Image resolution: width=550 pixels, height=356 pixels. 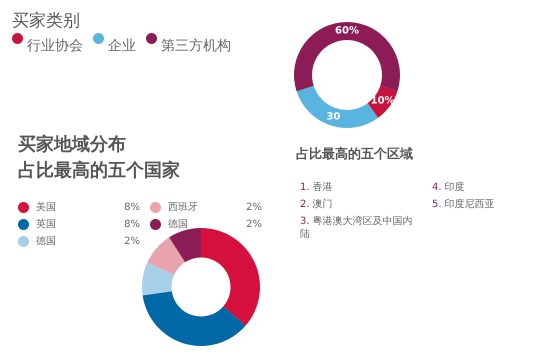 What do you see at coordinates (355, 154) in the screenshot?
I see `text: 占比最高的五个区域` at bounding box center [355, 154].